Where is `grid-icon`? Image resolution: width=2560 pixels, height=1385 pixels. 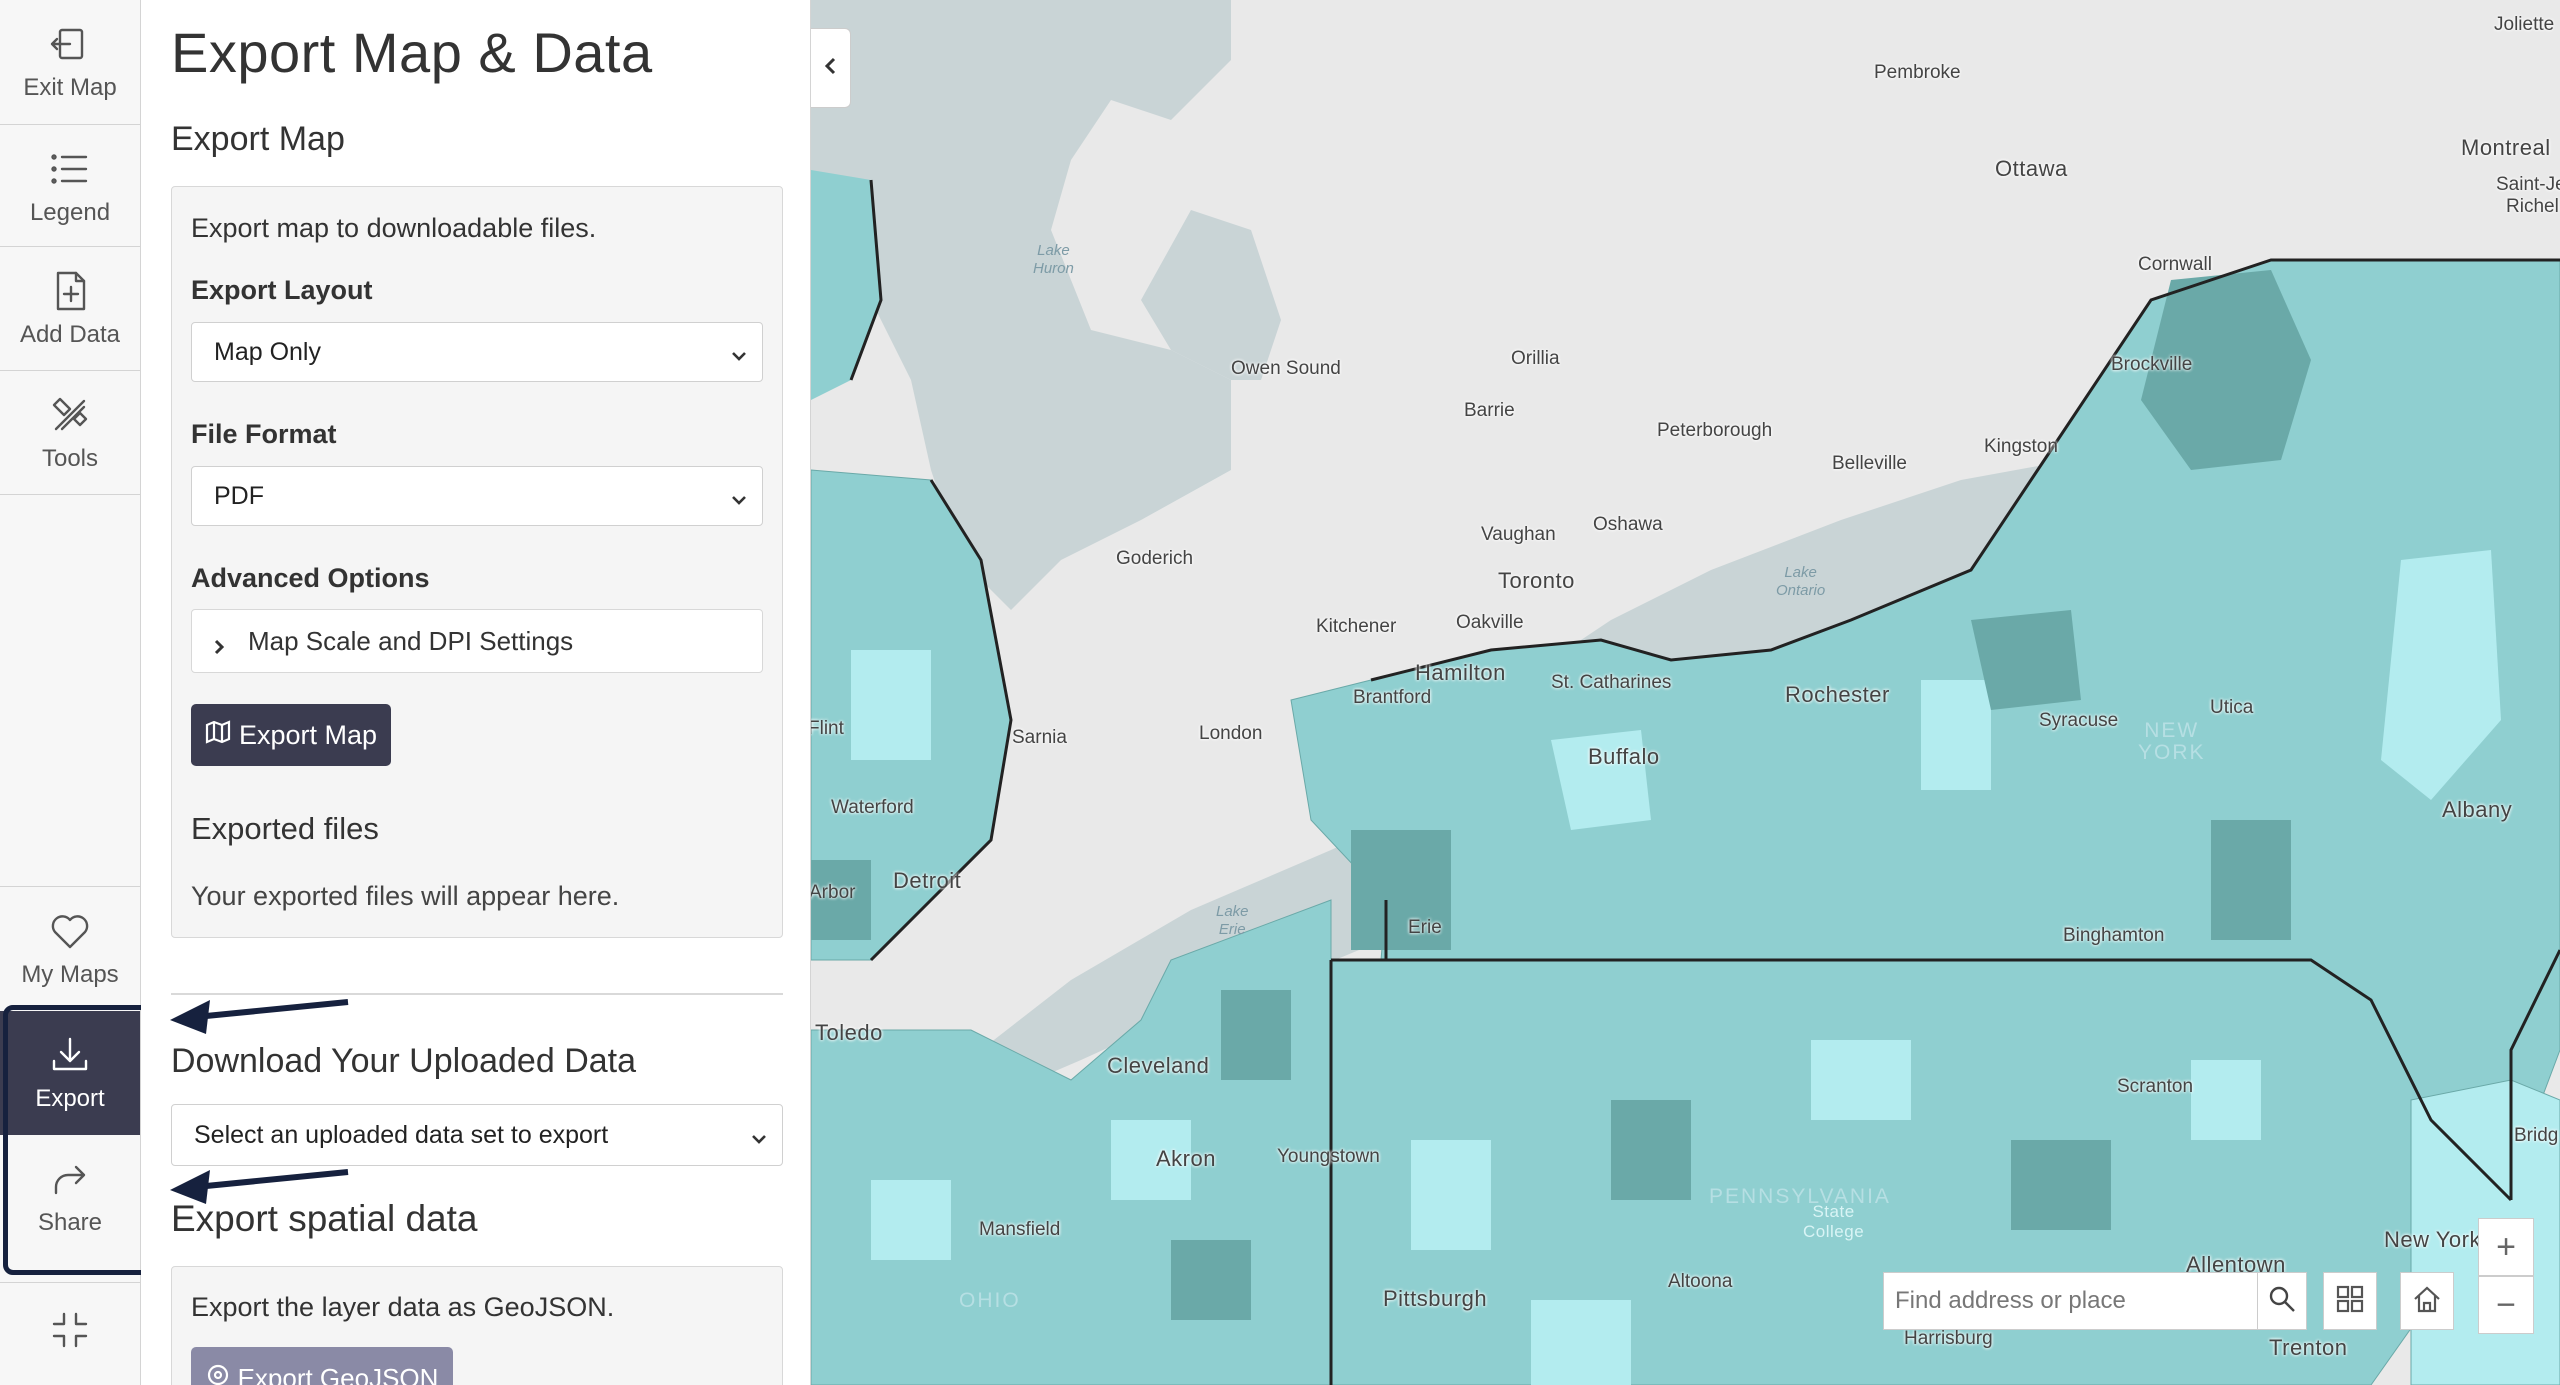 grid-icon is located at coordinates (2350, 1301).